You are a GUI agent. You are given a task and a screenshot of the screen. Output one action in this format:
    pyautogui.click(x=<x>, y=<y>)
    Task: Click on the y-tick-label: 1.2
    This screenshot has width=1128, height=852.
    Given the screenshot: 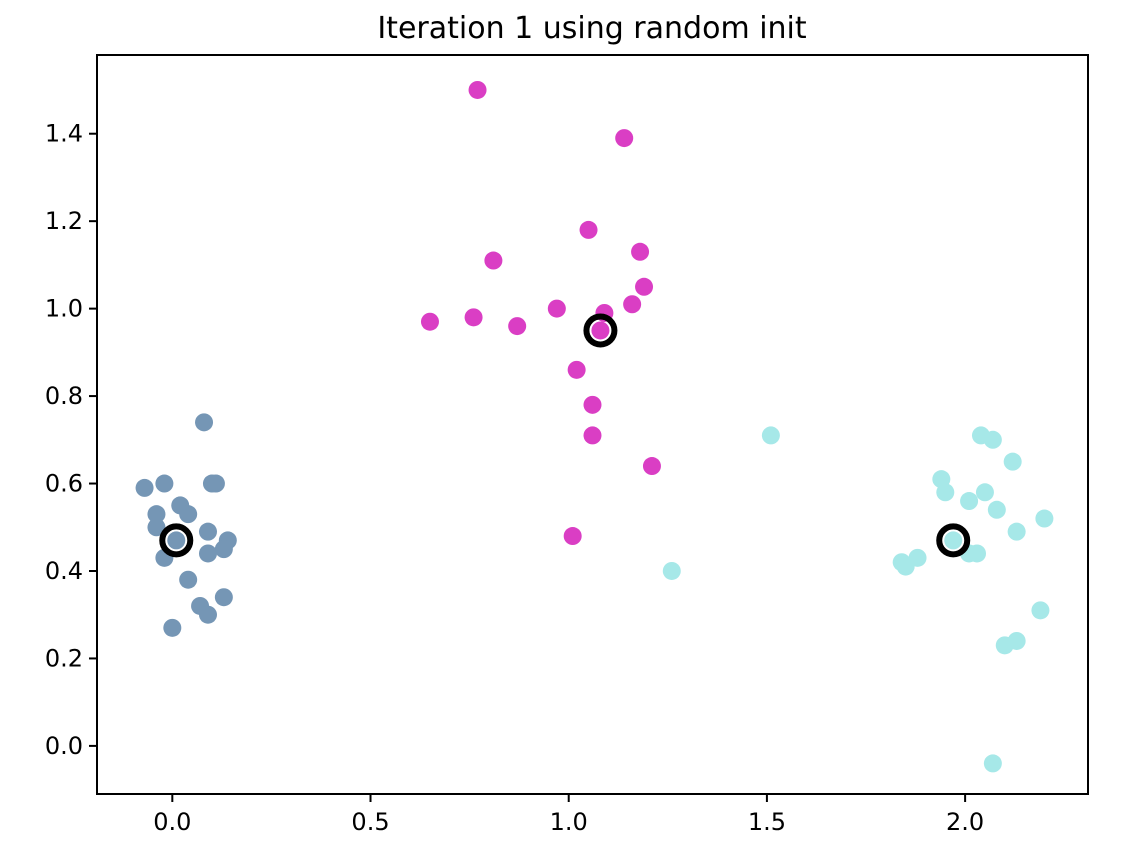 What is the action you would take?
    pyautogui.click(x=64, y=221)
    